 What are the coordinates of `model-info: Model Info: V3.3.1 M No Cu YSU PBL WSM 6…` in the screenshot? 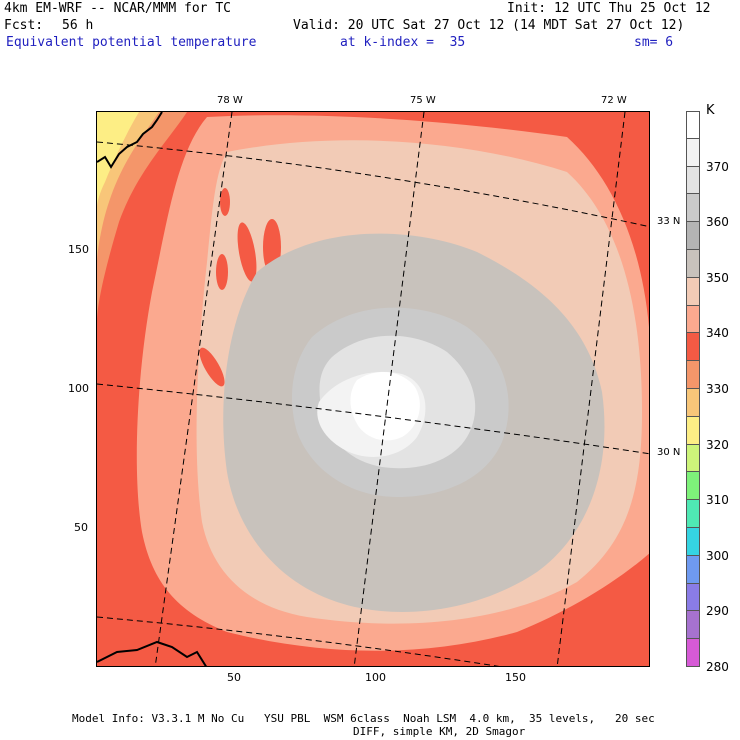 It's located at (363, 718).